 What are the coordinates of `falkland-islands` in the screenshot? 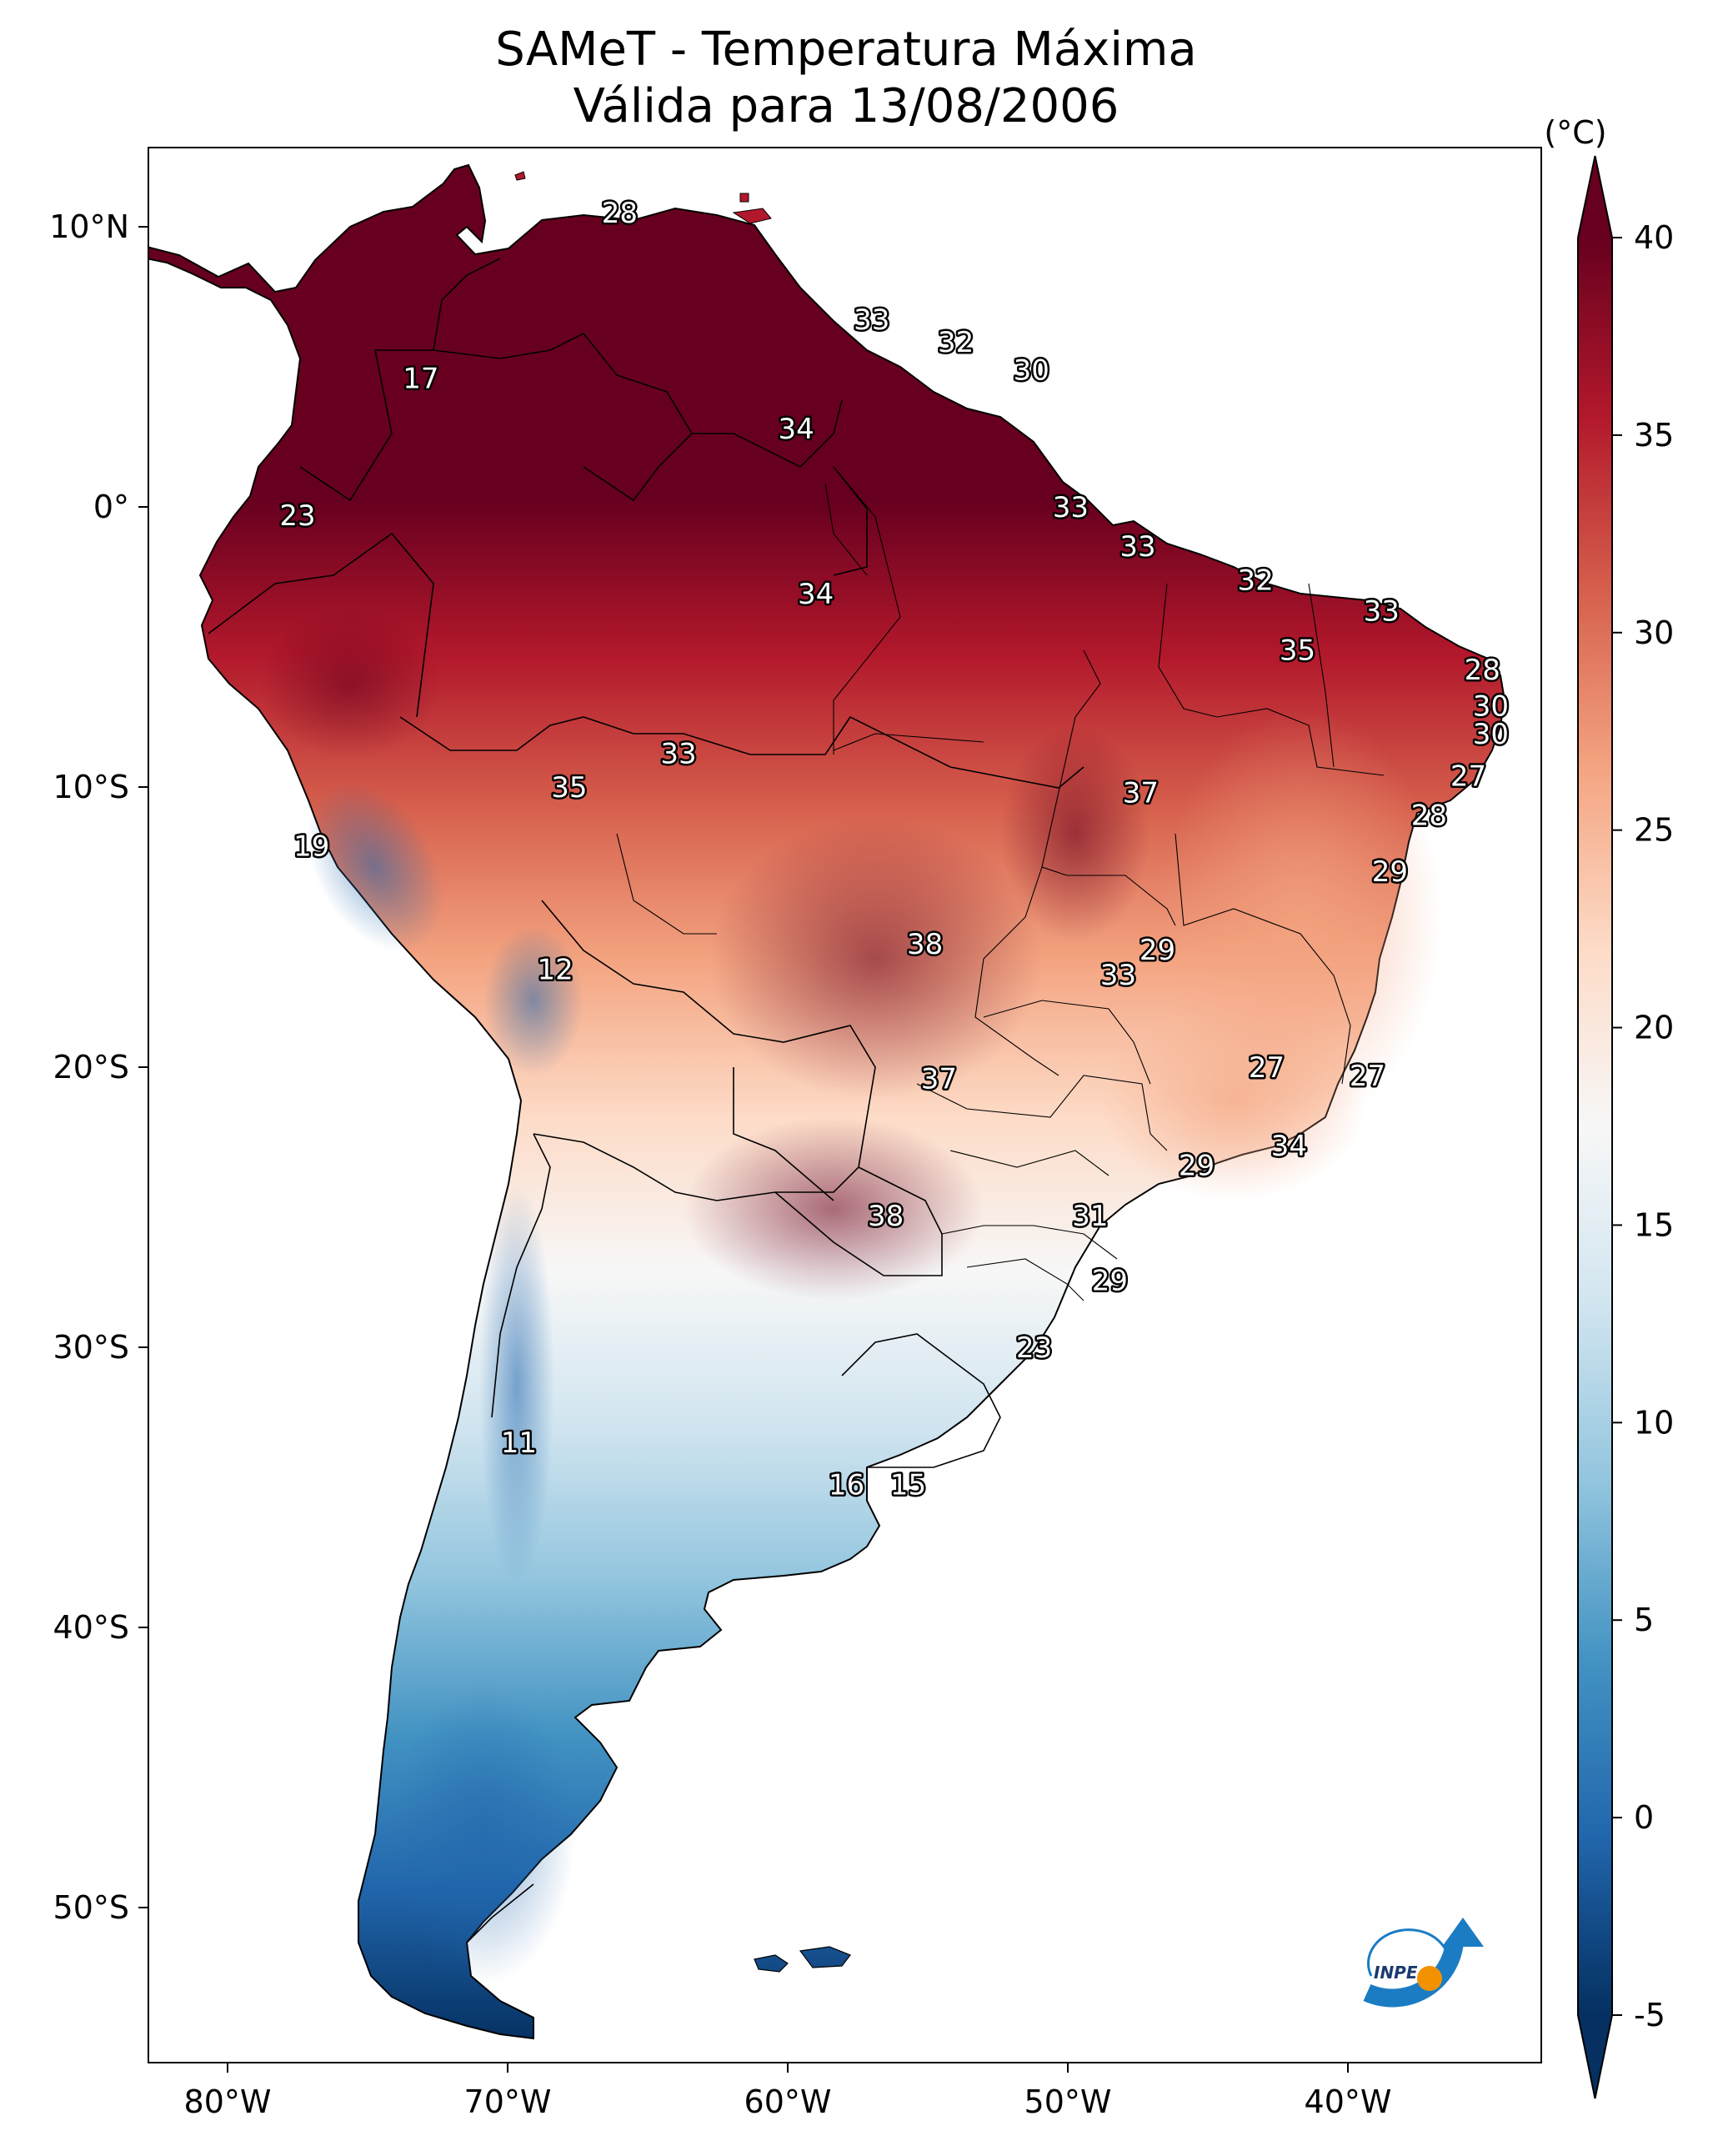 It's located at (802, 1960).